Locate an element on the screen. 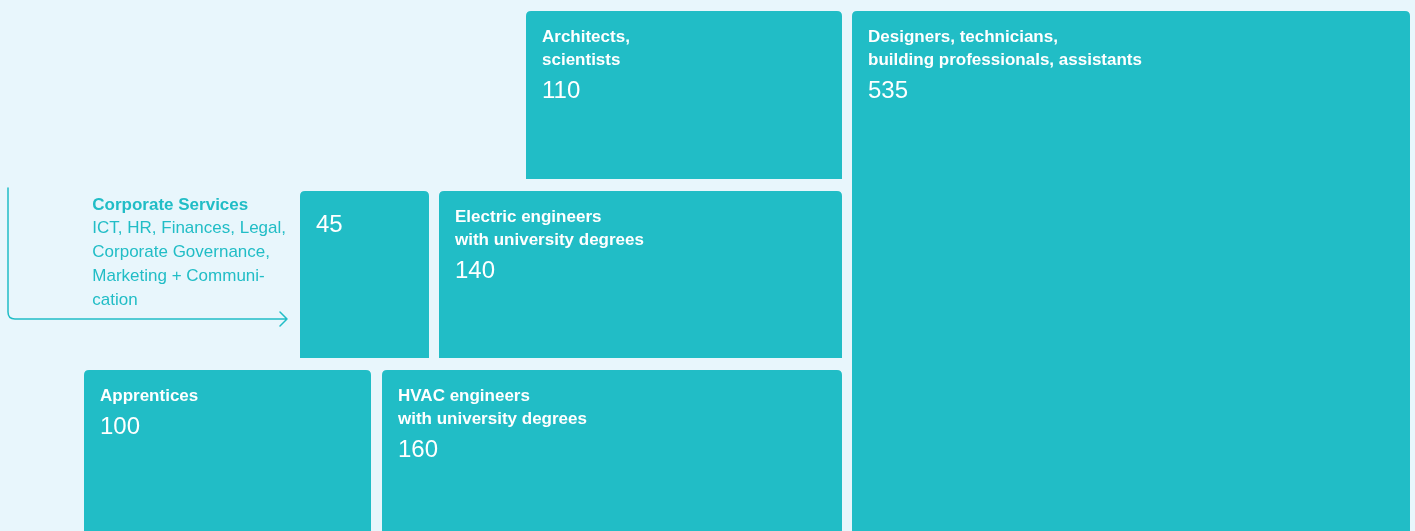 This screenshot has width=1415, height=531. category-label: Designers, technicians, building professionals, assistants is located at coordinates (1005, 48).